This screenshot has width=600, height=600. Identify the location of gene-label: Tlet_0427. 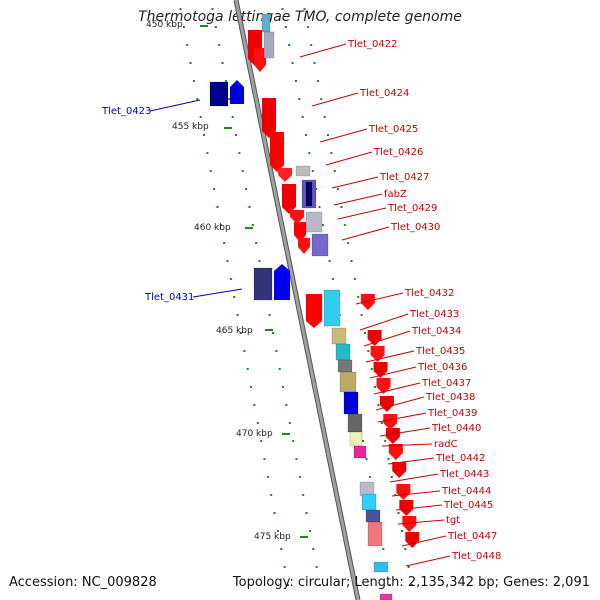
(404, 177).